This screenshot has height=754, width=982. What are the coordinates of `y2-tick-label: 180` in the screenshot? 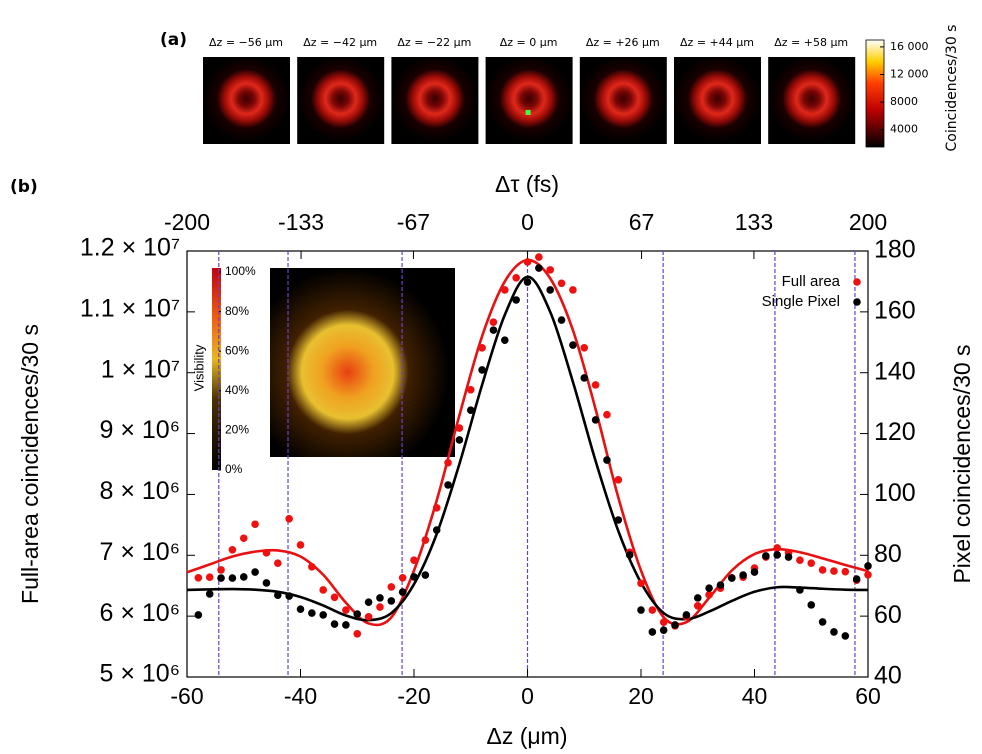 It's located at (895, 250).